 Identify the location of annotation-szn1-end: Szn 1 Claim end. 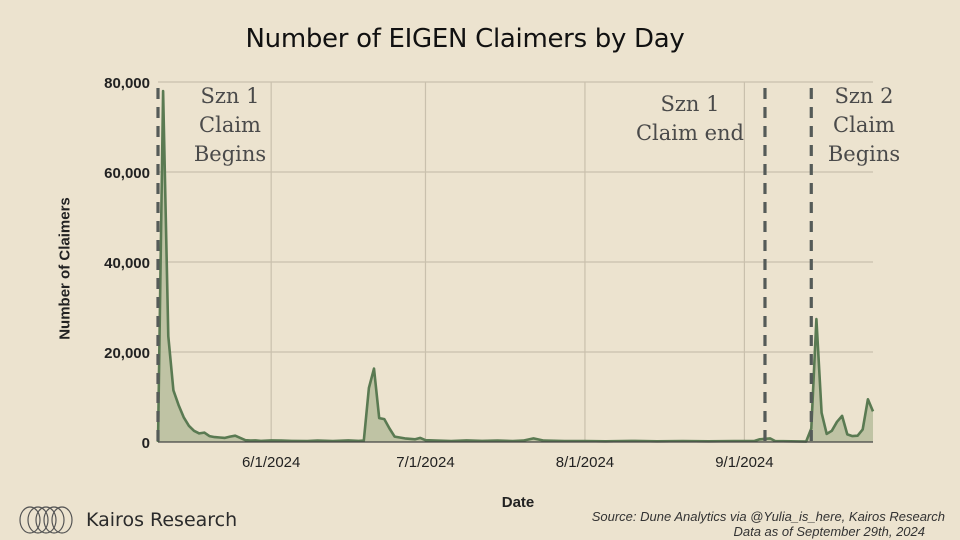
(689, 118).